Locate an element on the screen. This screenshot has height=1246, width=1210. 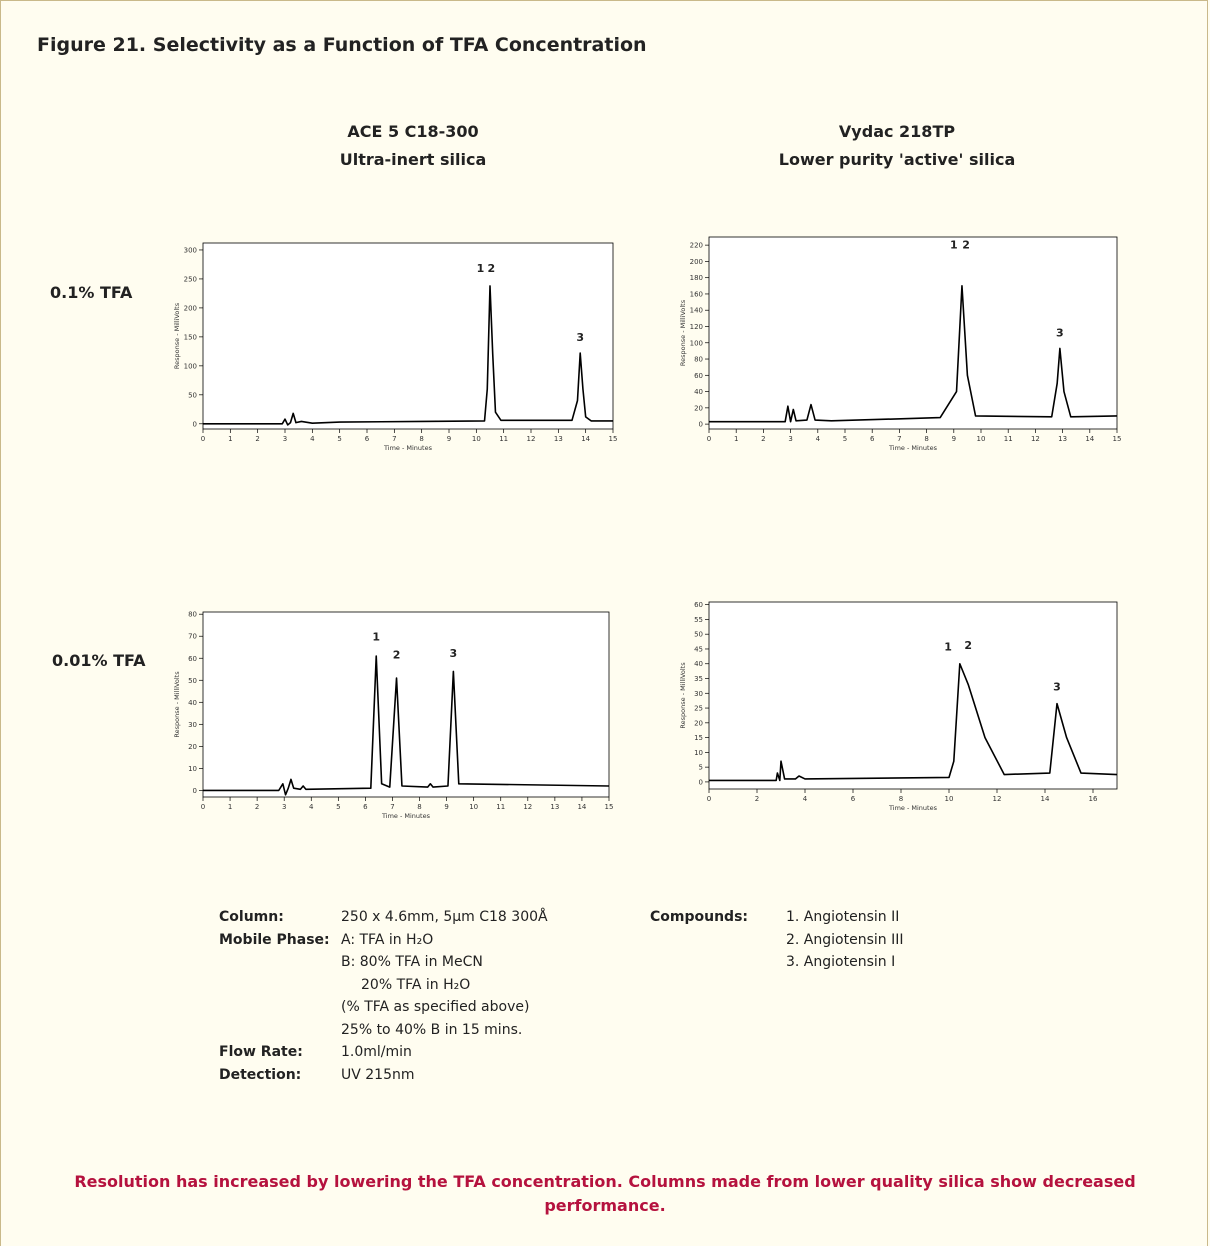
y-tick-label: 55 is located at coordinates (698, 620).